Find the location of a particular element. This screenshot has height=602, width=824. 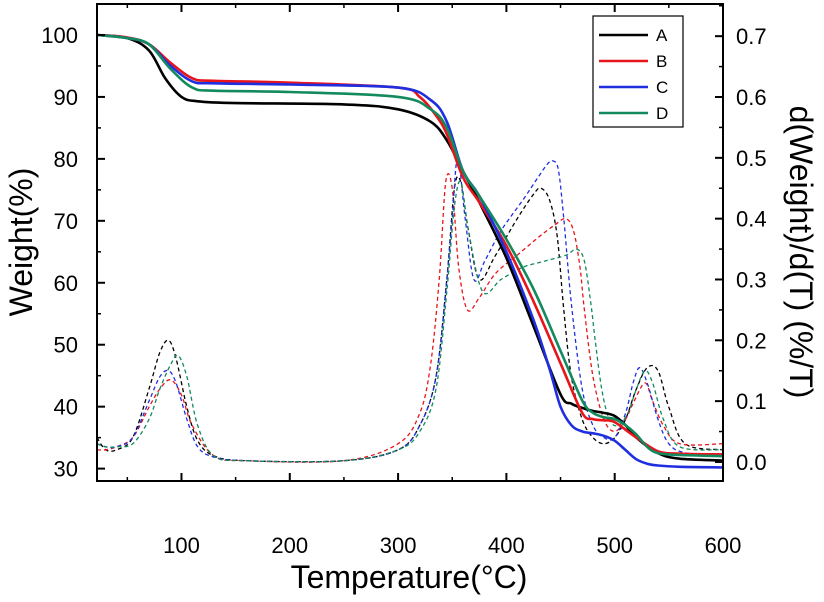

y-tick-label: 50 is located at coordinates (66, 345).